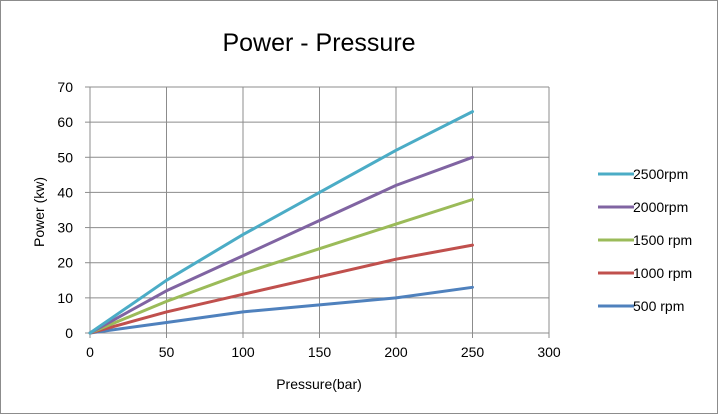  What do you see at coordinates (320, 352) in the screenshot?
I see `x-tick-label: 150` at bounding box center [320, 352].